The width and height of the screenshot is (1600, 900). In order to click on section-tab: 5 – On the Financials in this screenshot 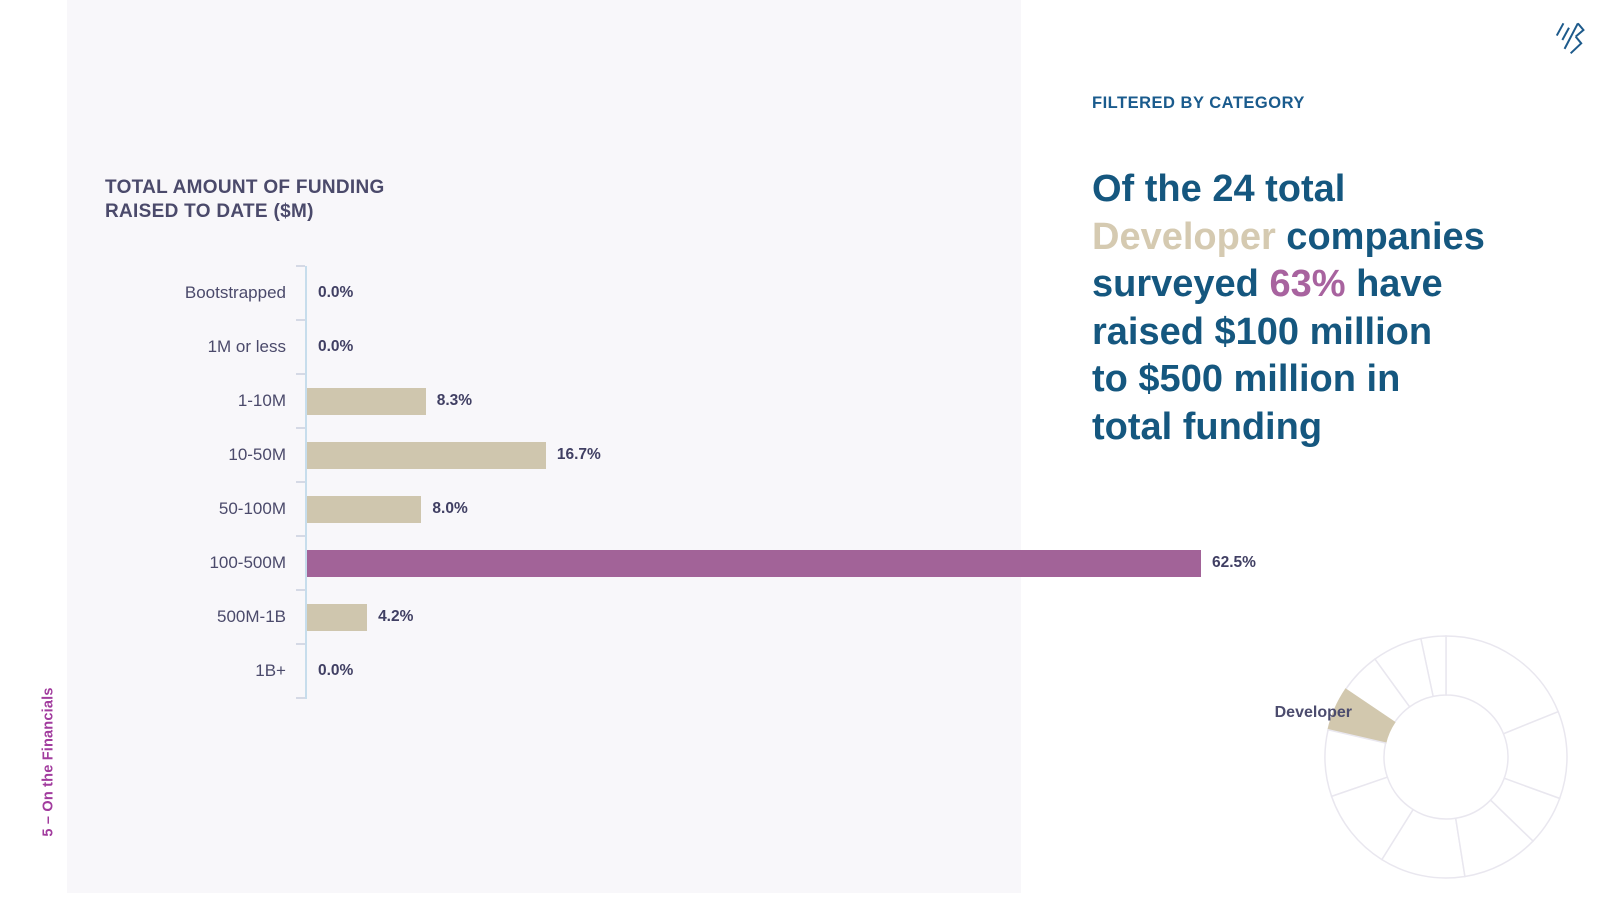, I will do `click(49, 762)`.